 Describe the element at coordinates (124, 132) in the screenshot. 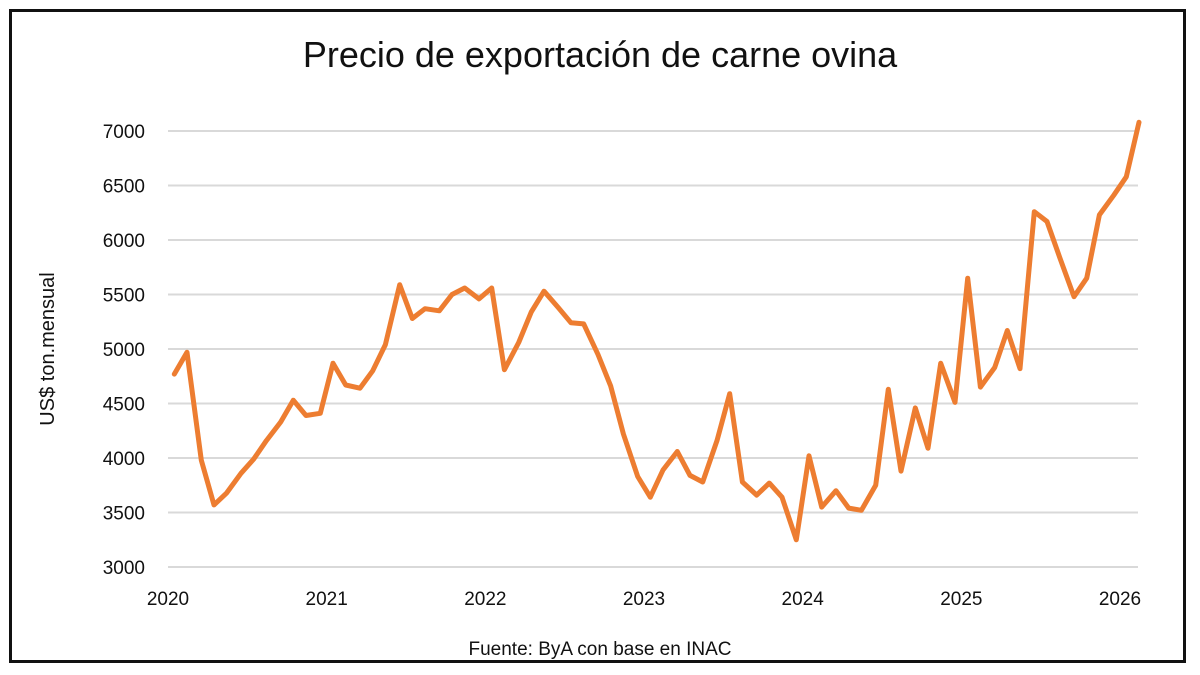

I see `y-tick-label: 7000` at that location.